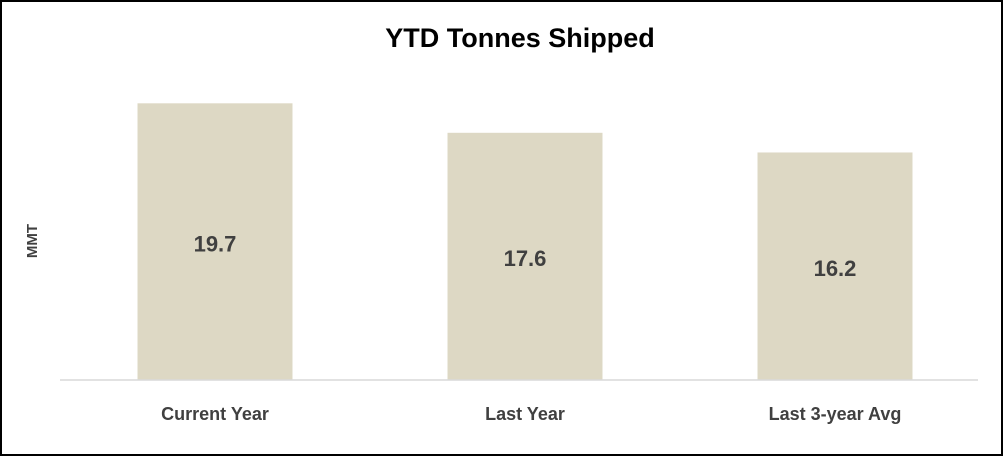  I want to click on x-tick-label: Last 3-year Avg, so click(835, 414).